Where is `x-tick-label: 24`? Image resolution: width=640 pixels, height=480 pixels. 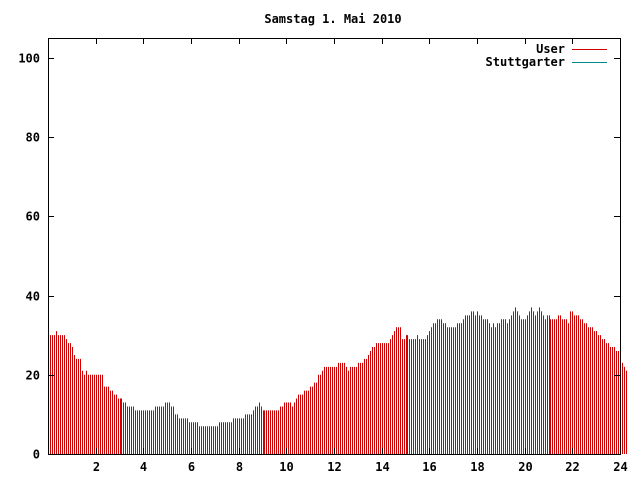 x-tick-label: 24 is located at coordinates (620, 467).